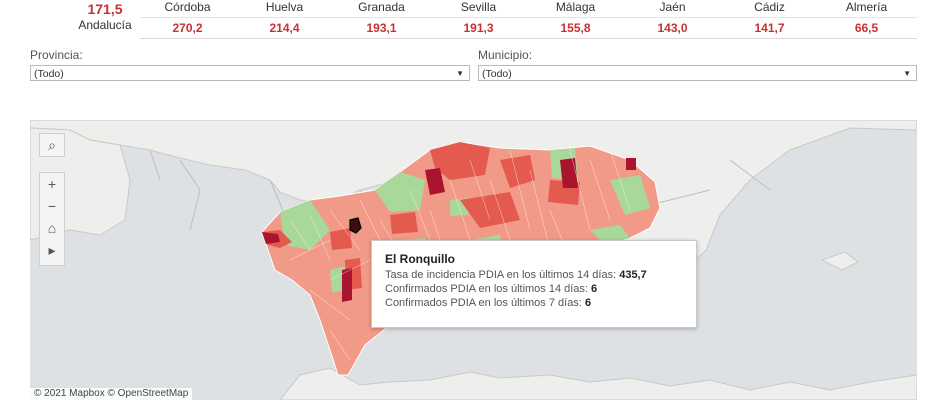  What do you see at coordinates (672, 7) in the screenshot?
I see `province-name: Jaén` at bounding box center [672, 7].